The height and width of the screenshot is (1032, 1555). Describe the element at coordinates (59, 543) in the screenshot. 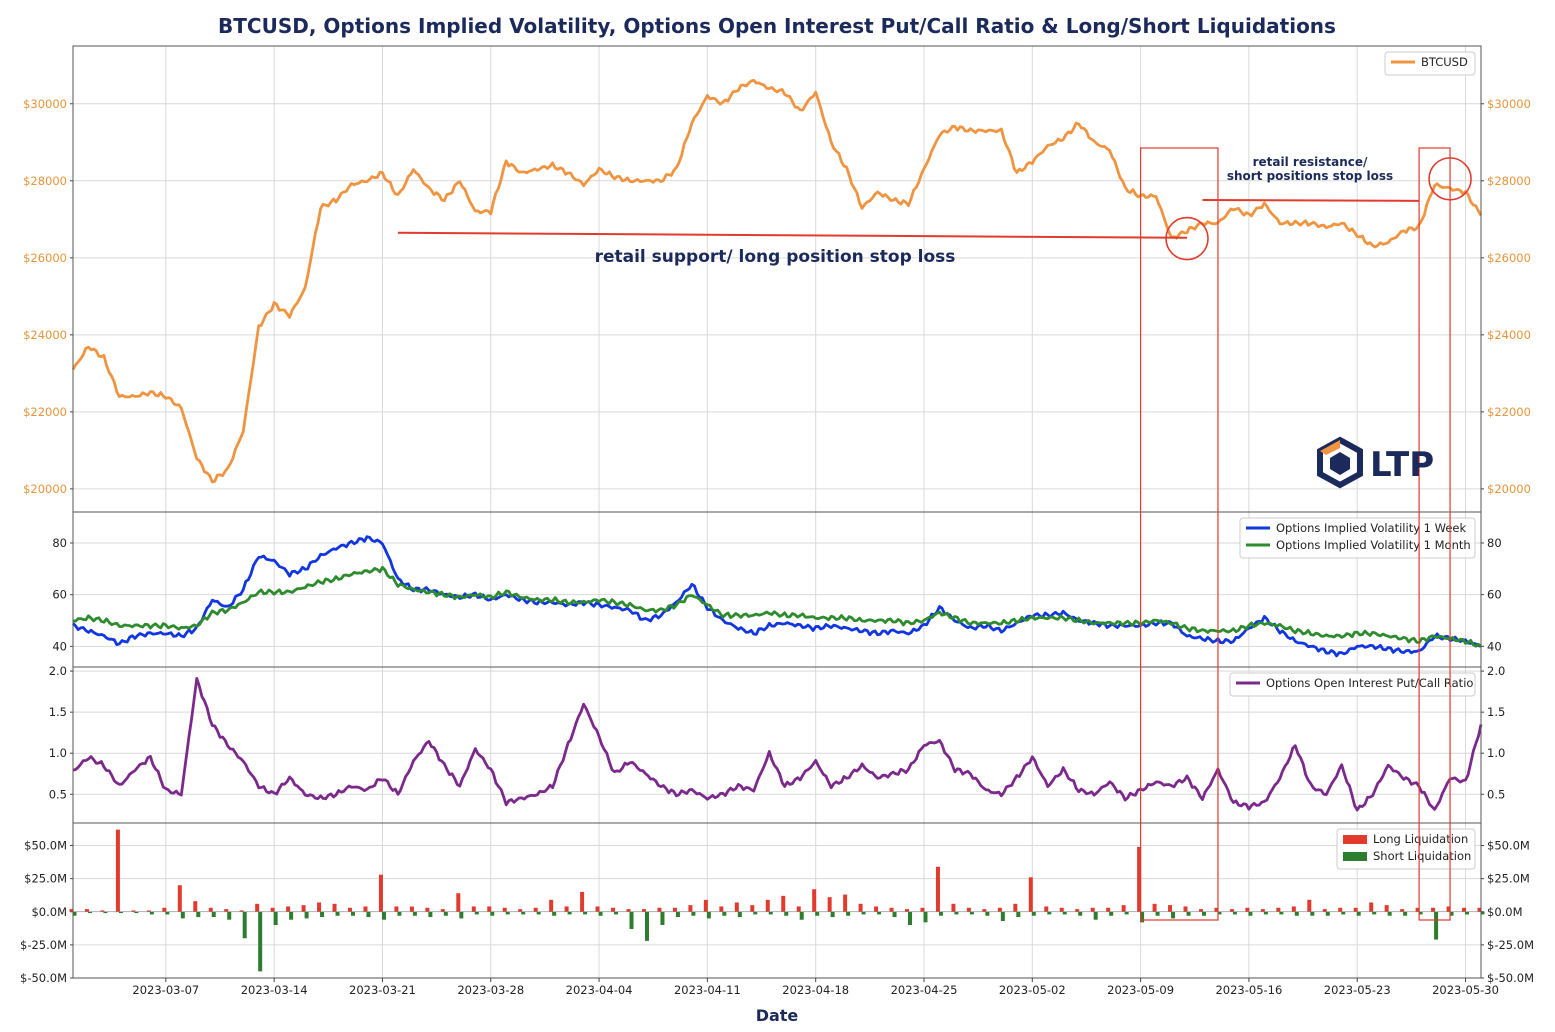

I see `y-tick-label: 80` at that location.